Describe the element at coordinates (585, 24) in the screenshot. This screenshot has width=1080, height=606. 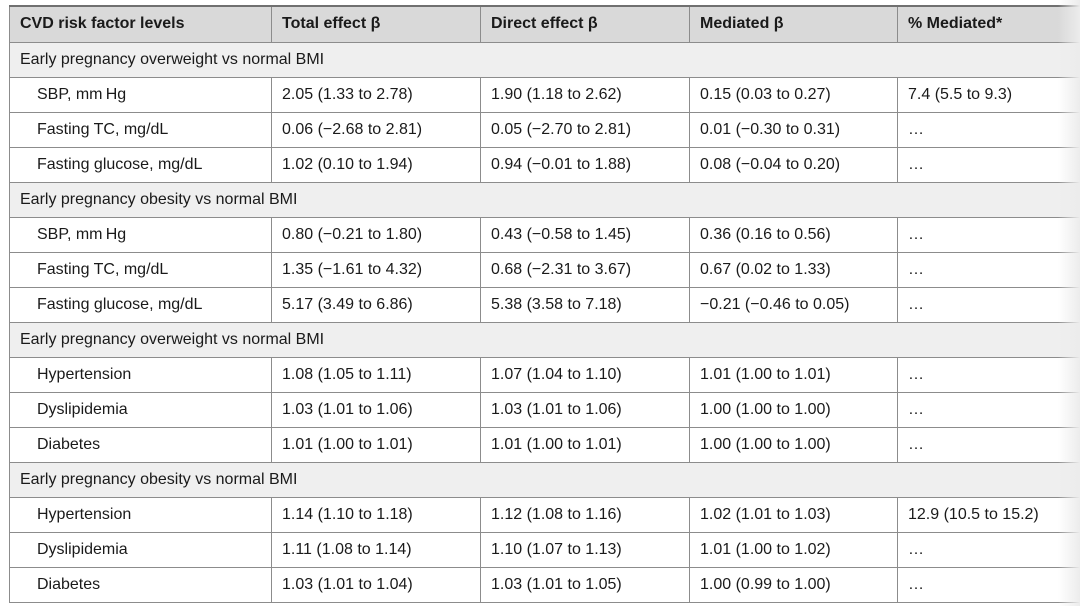
I see `header-direct-effect: Direct effect β` at that location.